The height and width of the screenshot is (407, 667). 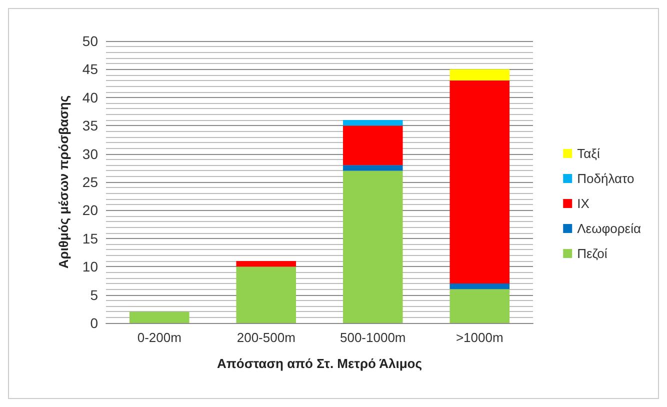 What do you see at coordinates (480, 337) in the screenshot?
I see `x-tick-label: >1000m` at bounding box center [480, 337].